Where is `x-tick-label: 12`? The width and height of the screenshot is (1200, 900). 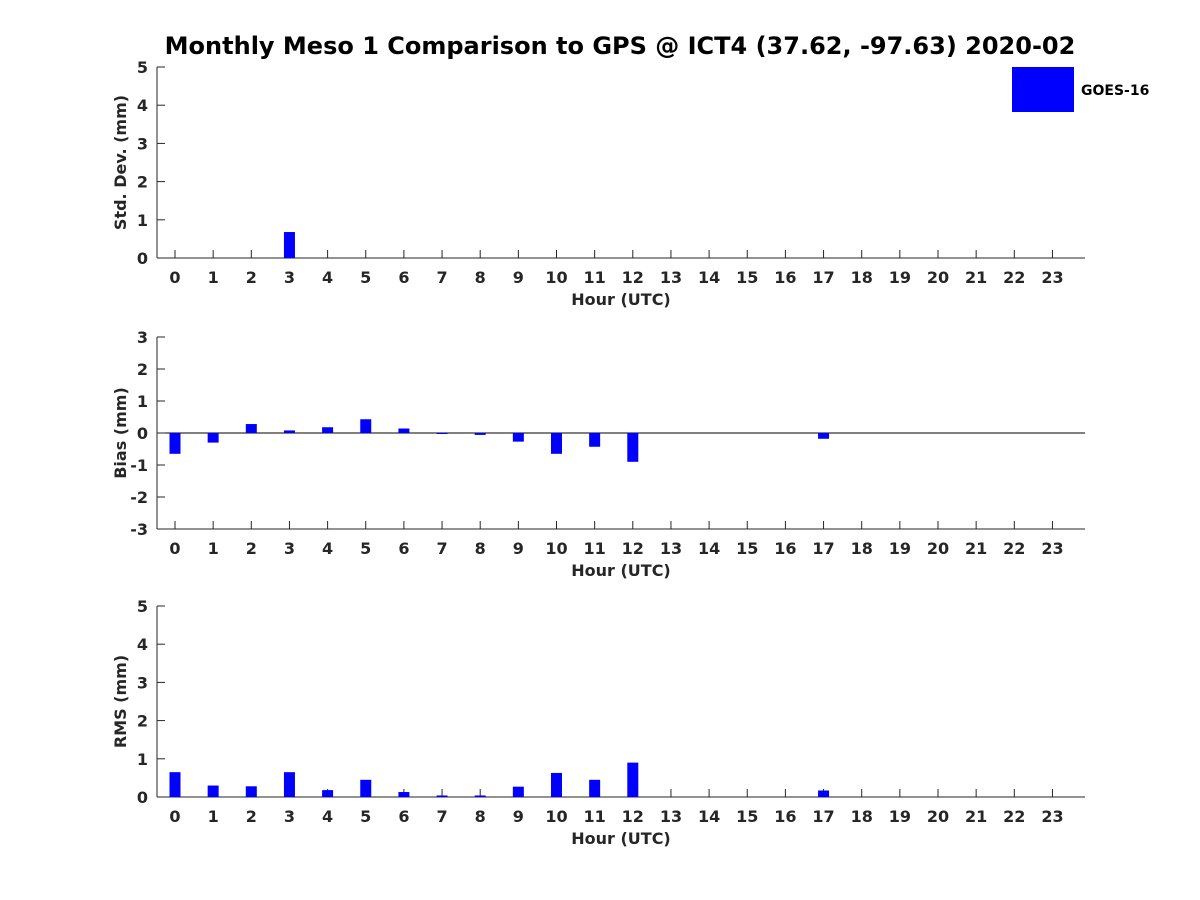 x-tick-label: 12 is located at coordinates (633, 816).